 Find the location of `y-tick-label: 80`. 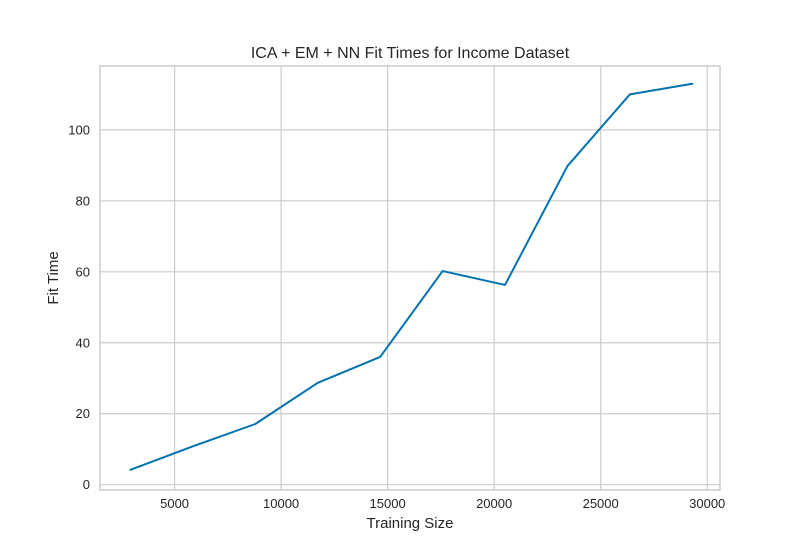

y-tick-label: 80 is located at coordinates (83, 200).